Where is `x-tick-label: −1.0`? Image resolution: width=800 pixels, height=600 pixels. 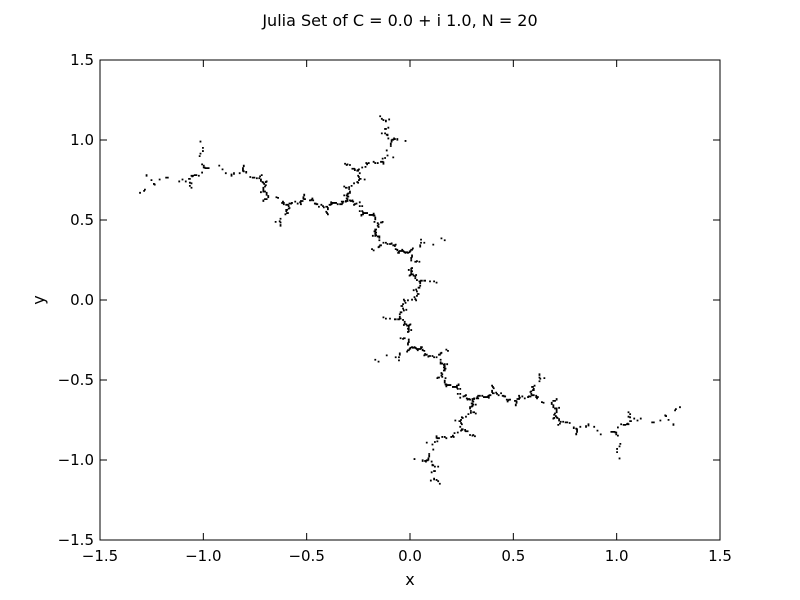
x-tick-label: −1.0 is located at coordinates (203, 556).